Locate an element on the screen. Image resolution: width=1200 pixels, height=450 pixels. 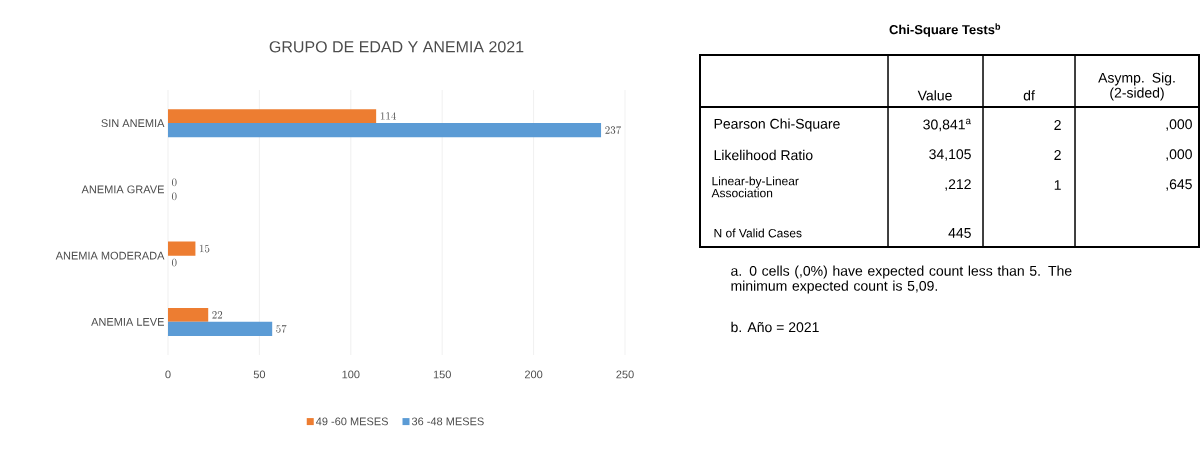
data-label: 22 is located at coordinates (217, 315).